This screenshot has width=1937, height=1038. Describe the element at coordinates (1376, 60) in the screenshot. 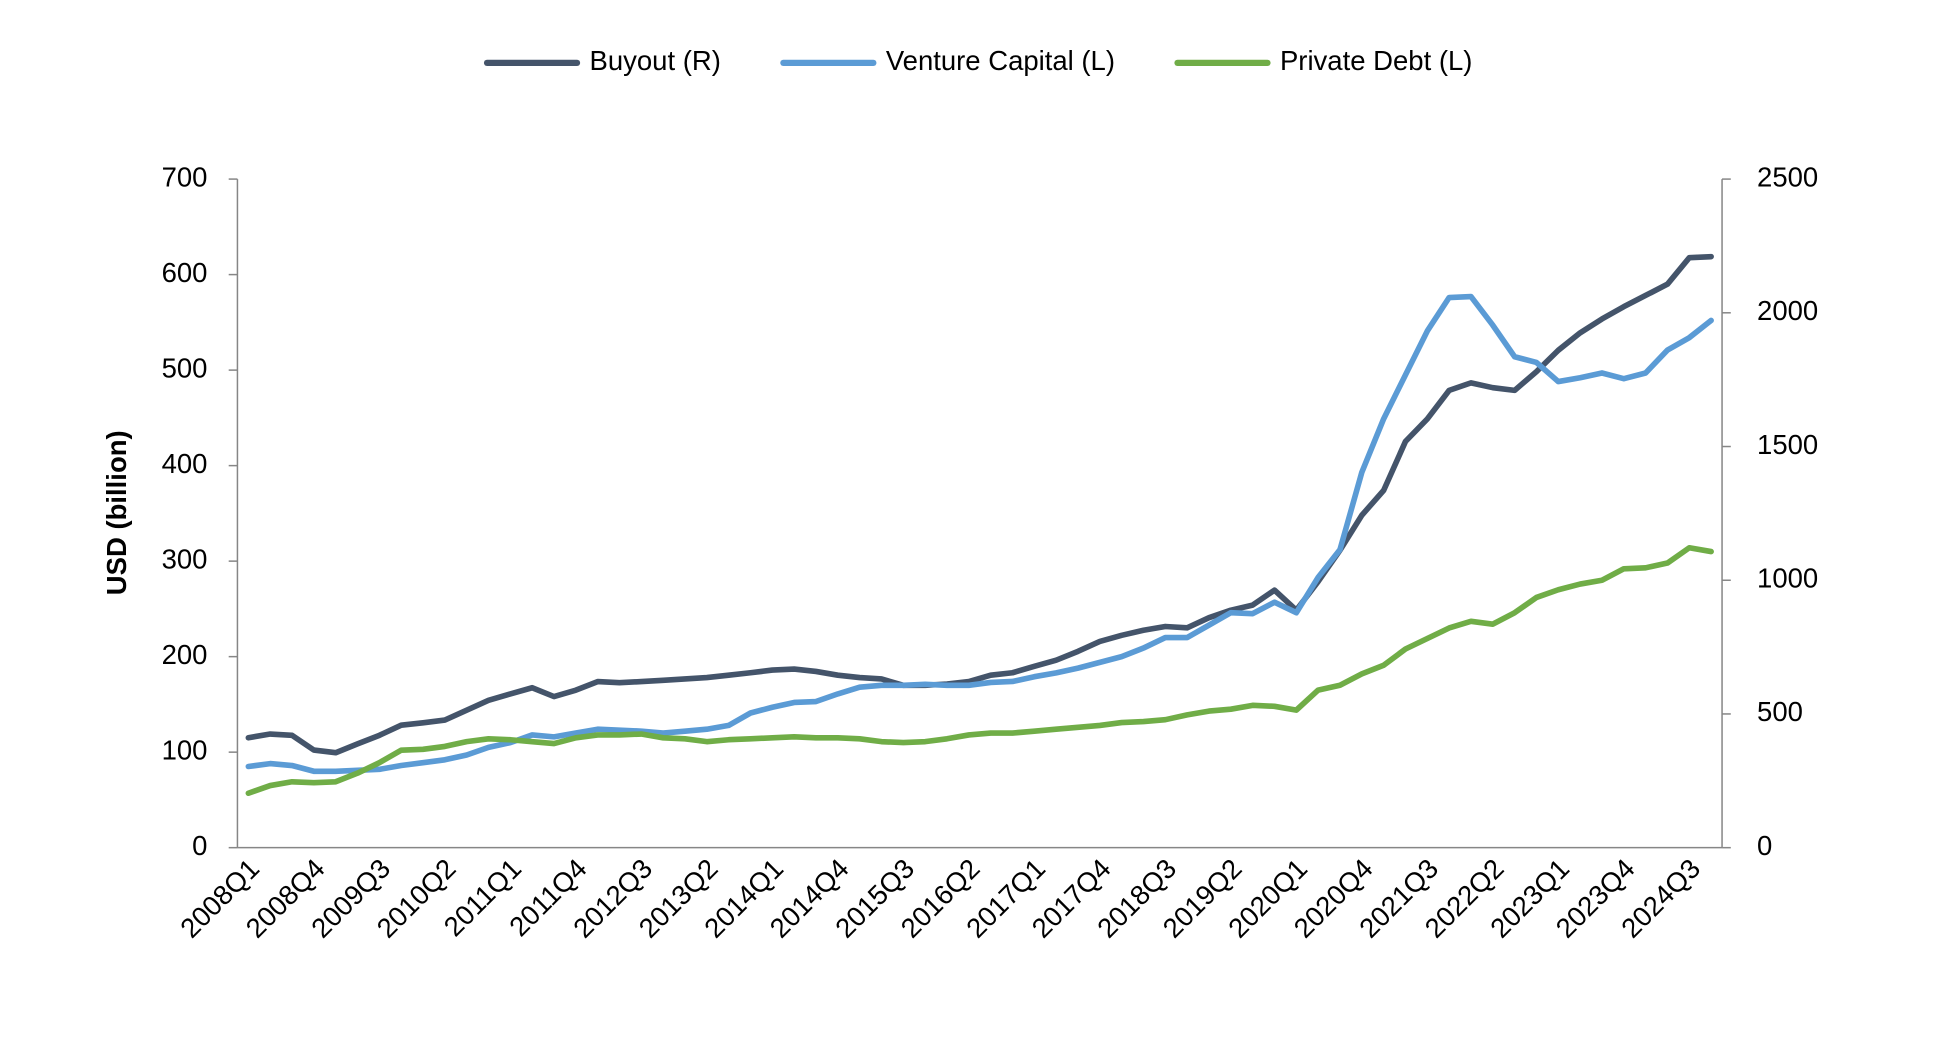

I see `legend-label: Private Debt (L)` at that location.